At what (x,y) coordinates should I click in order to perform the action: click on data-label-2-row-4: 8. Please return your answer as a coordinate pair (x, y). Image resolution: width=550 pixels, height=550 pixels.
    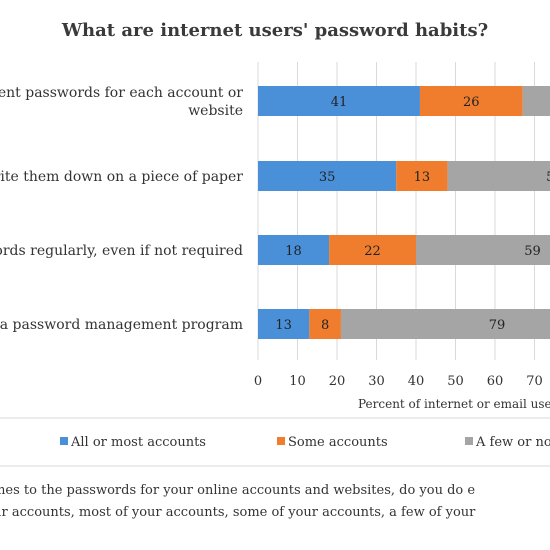
    Looking at the image, I should click on (325, 325).